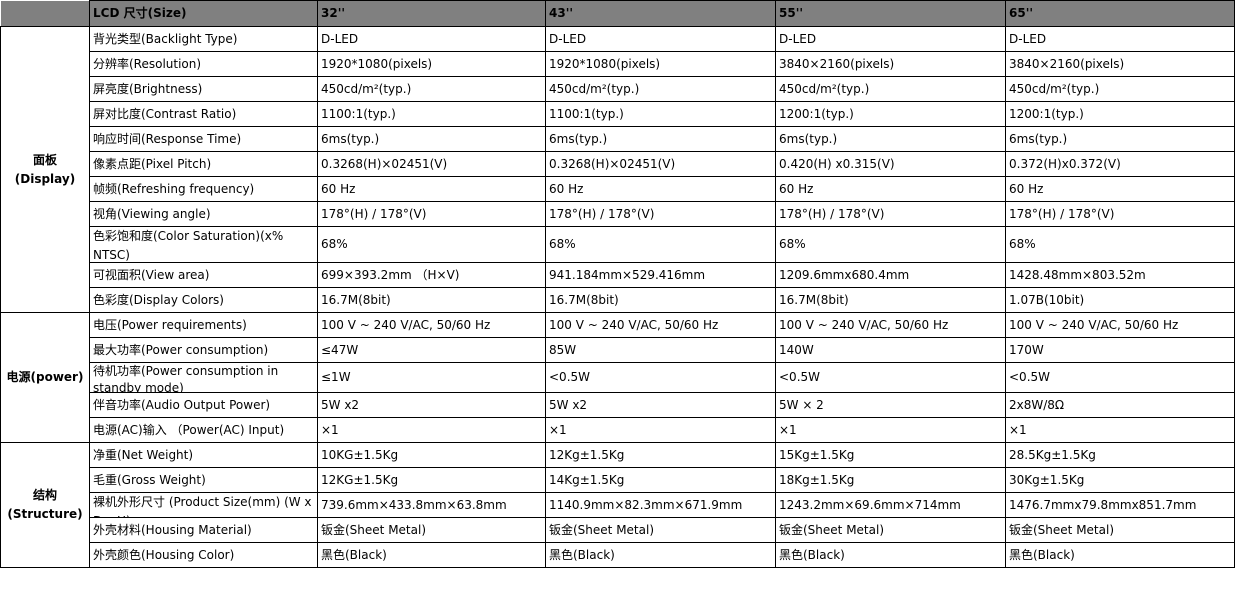  I want to click on spec-value: 170W, so click(1026, 349).